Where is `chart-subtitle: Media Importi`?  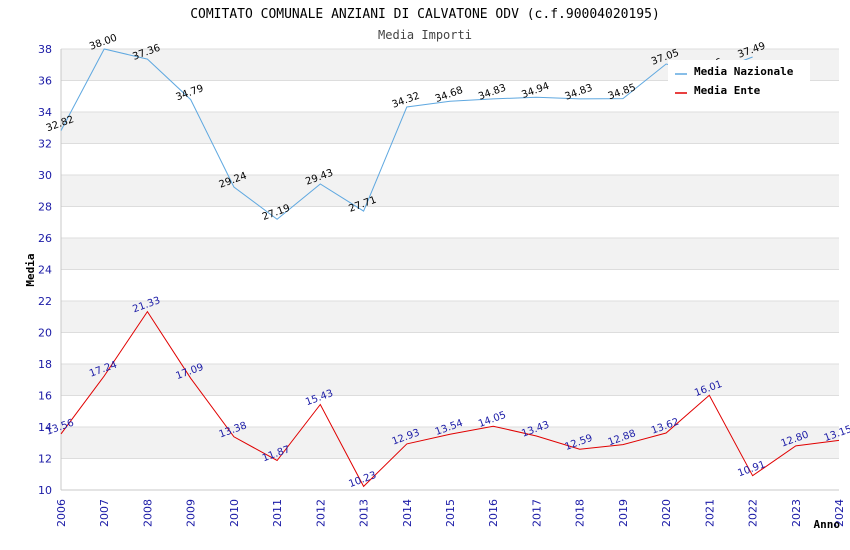 chart-subtitle: Media Importi is located at coordinates (425, 35).